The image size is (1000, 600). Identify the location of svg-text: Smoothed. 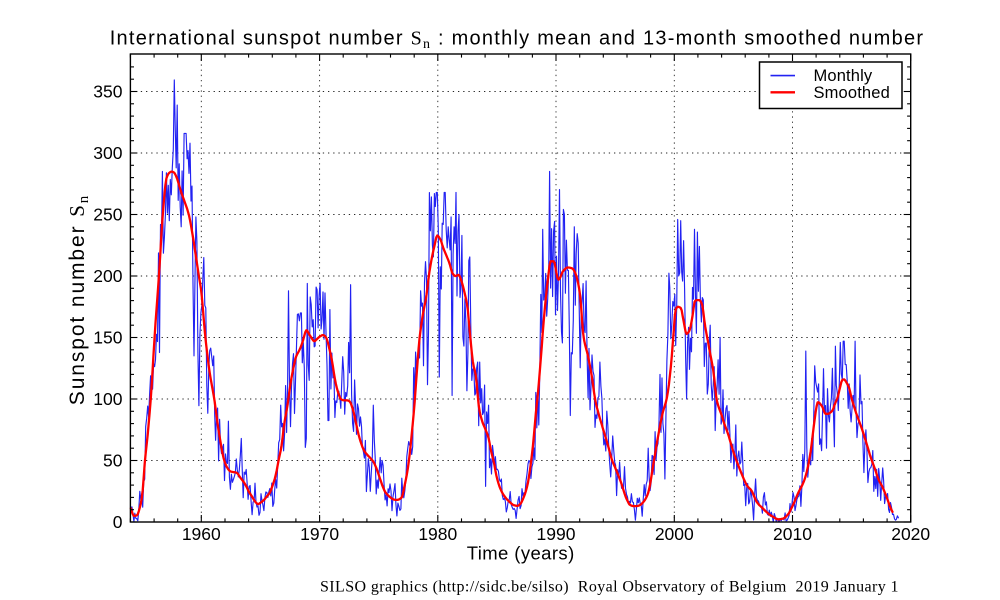
(852, 93).